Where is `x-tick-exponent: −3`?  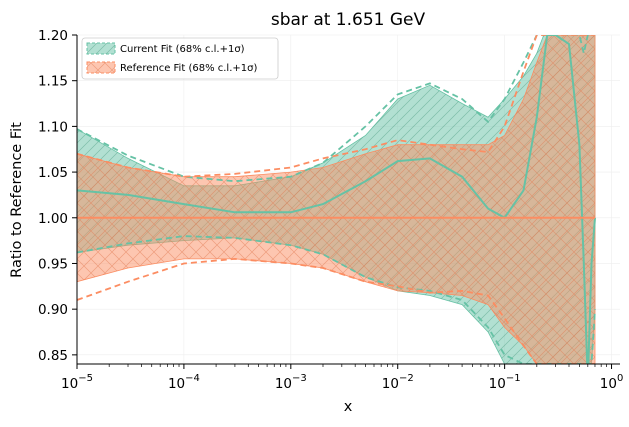
x-tick-exponent: −3 is located at coordinates (299, 378).